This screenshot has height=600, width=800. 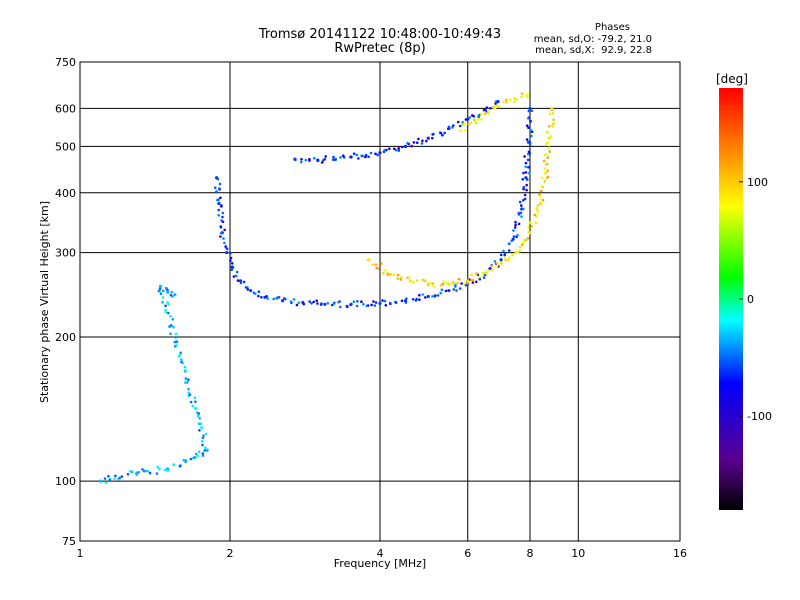 What do you see at coordinates (44, 302) in the screenshot?
I see `y-axis-label: Stationary phase Virtual Height [km]` at bounding box center [44, 302].